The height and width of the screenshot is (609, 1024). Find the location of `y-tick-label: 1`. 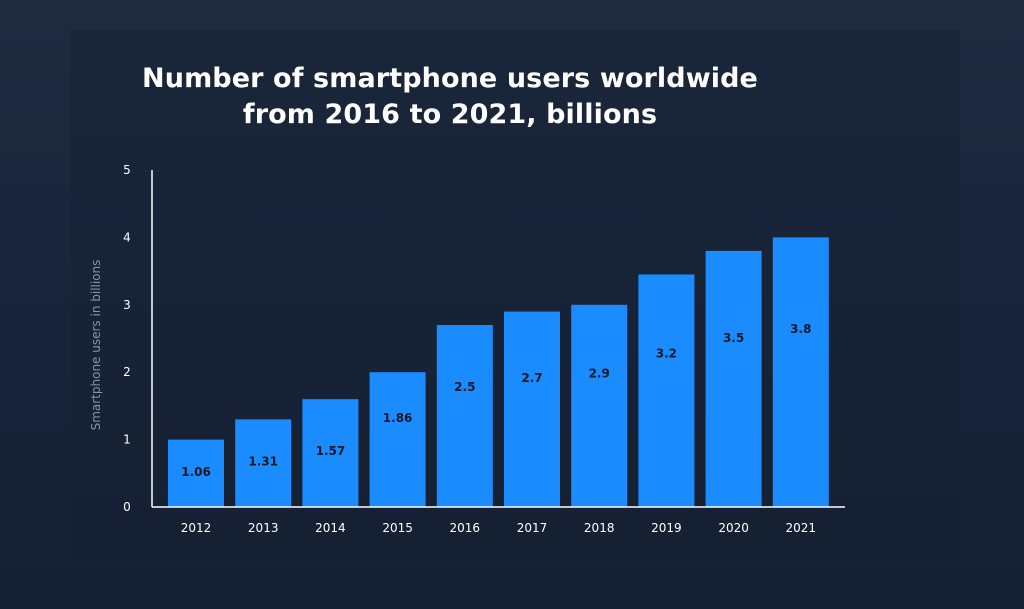

y-tick-label: 1 is located at coordinates (127, 440).